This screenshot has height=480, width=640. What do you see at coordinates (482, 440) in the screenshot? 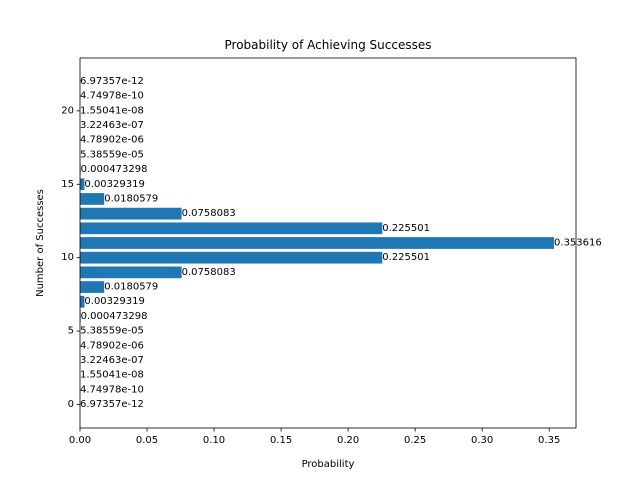
I see `x-tick-label: 0.30` at bounding box center [482, 440].